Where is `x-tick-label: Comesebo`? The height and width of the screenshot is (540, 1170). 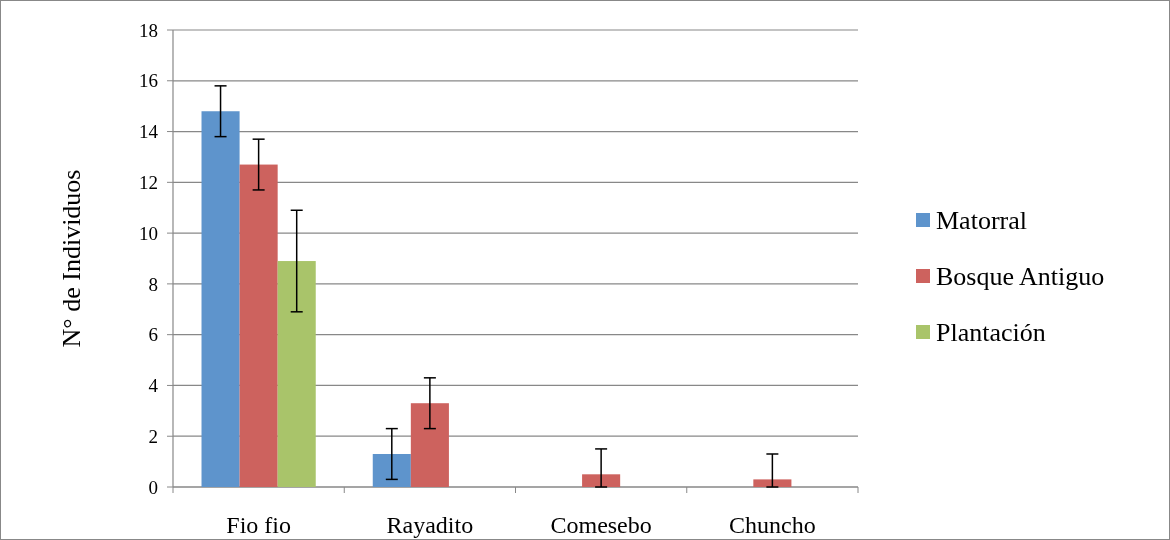
x-tick-label: Comesebo is located at coordinates (601, 525).